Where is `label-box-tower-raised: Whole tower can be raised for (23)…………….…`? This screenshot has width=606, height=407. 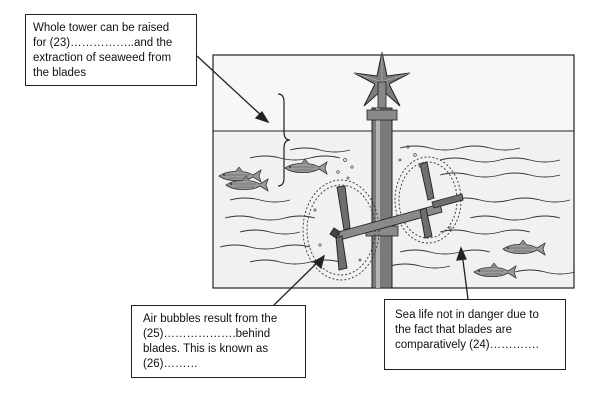
label-box-tower-raised: Whole tower can be raised for (23)…………….… is located at coordinates (111, 50).